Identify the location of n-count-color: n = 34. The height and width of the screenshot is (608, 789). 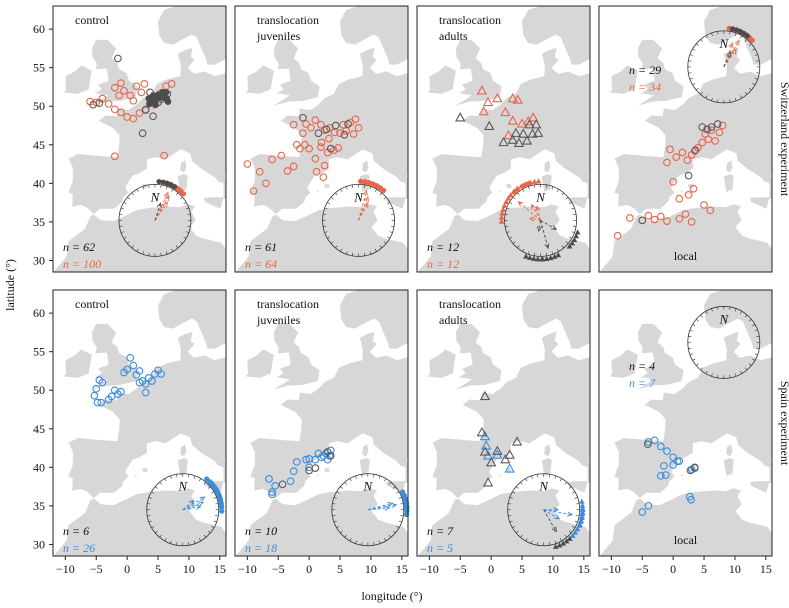
(645, 87).